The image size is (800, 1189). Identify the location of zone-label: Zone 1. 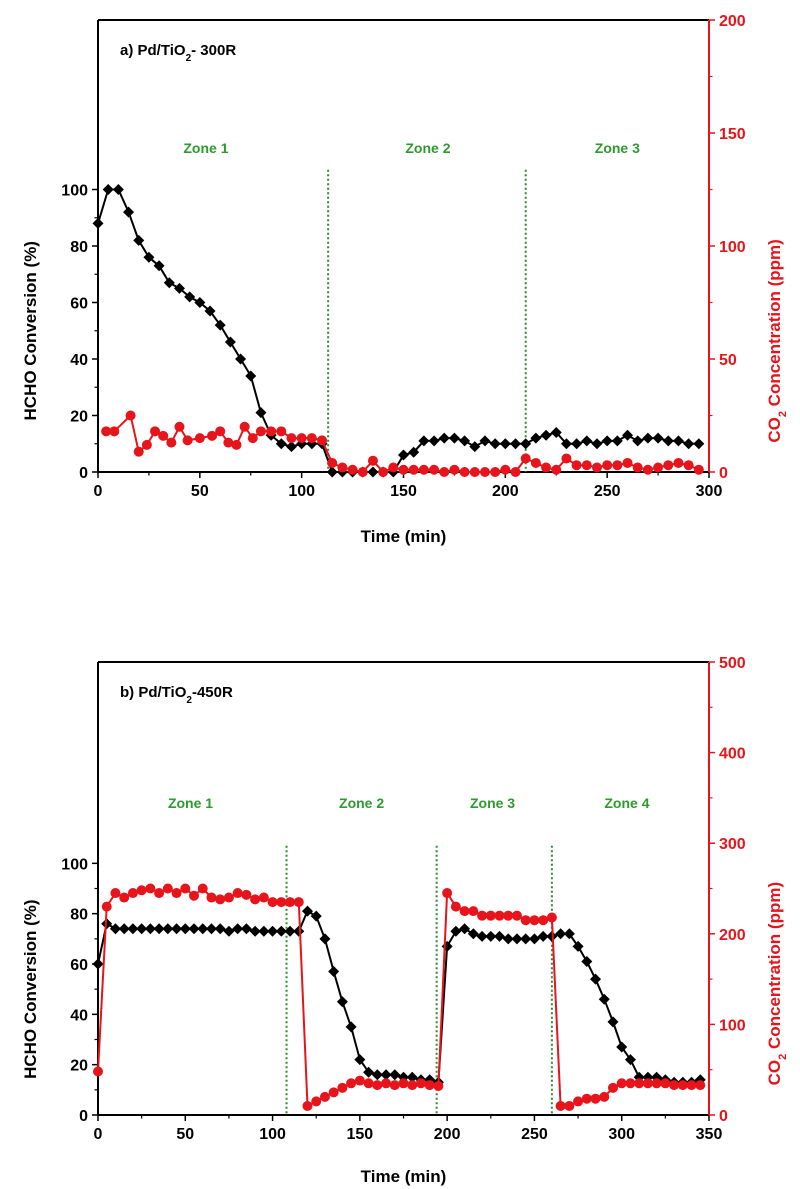
(205, 148).